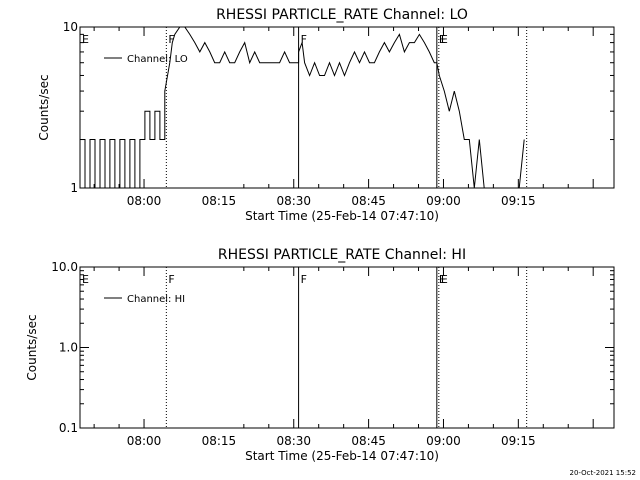 The image size is (640, 480). Describe the element at coordinates (342, 15) in the screenshot. I see `chart-title: RHESSI PARTICLE_RATE Channel: LO` at that location.